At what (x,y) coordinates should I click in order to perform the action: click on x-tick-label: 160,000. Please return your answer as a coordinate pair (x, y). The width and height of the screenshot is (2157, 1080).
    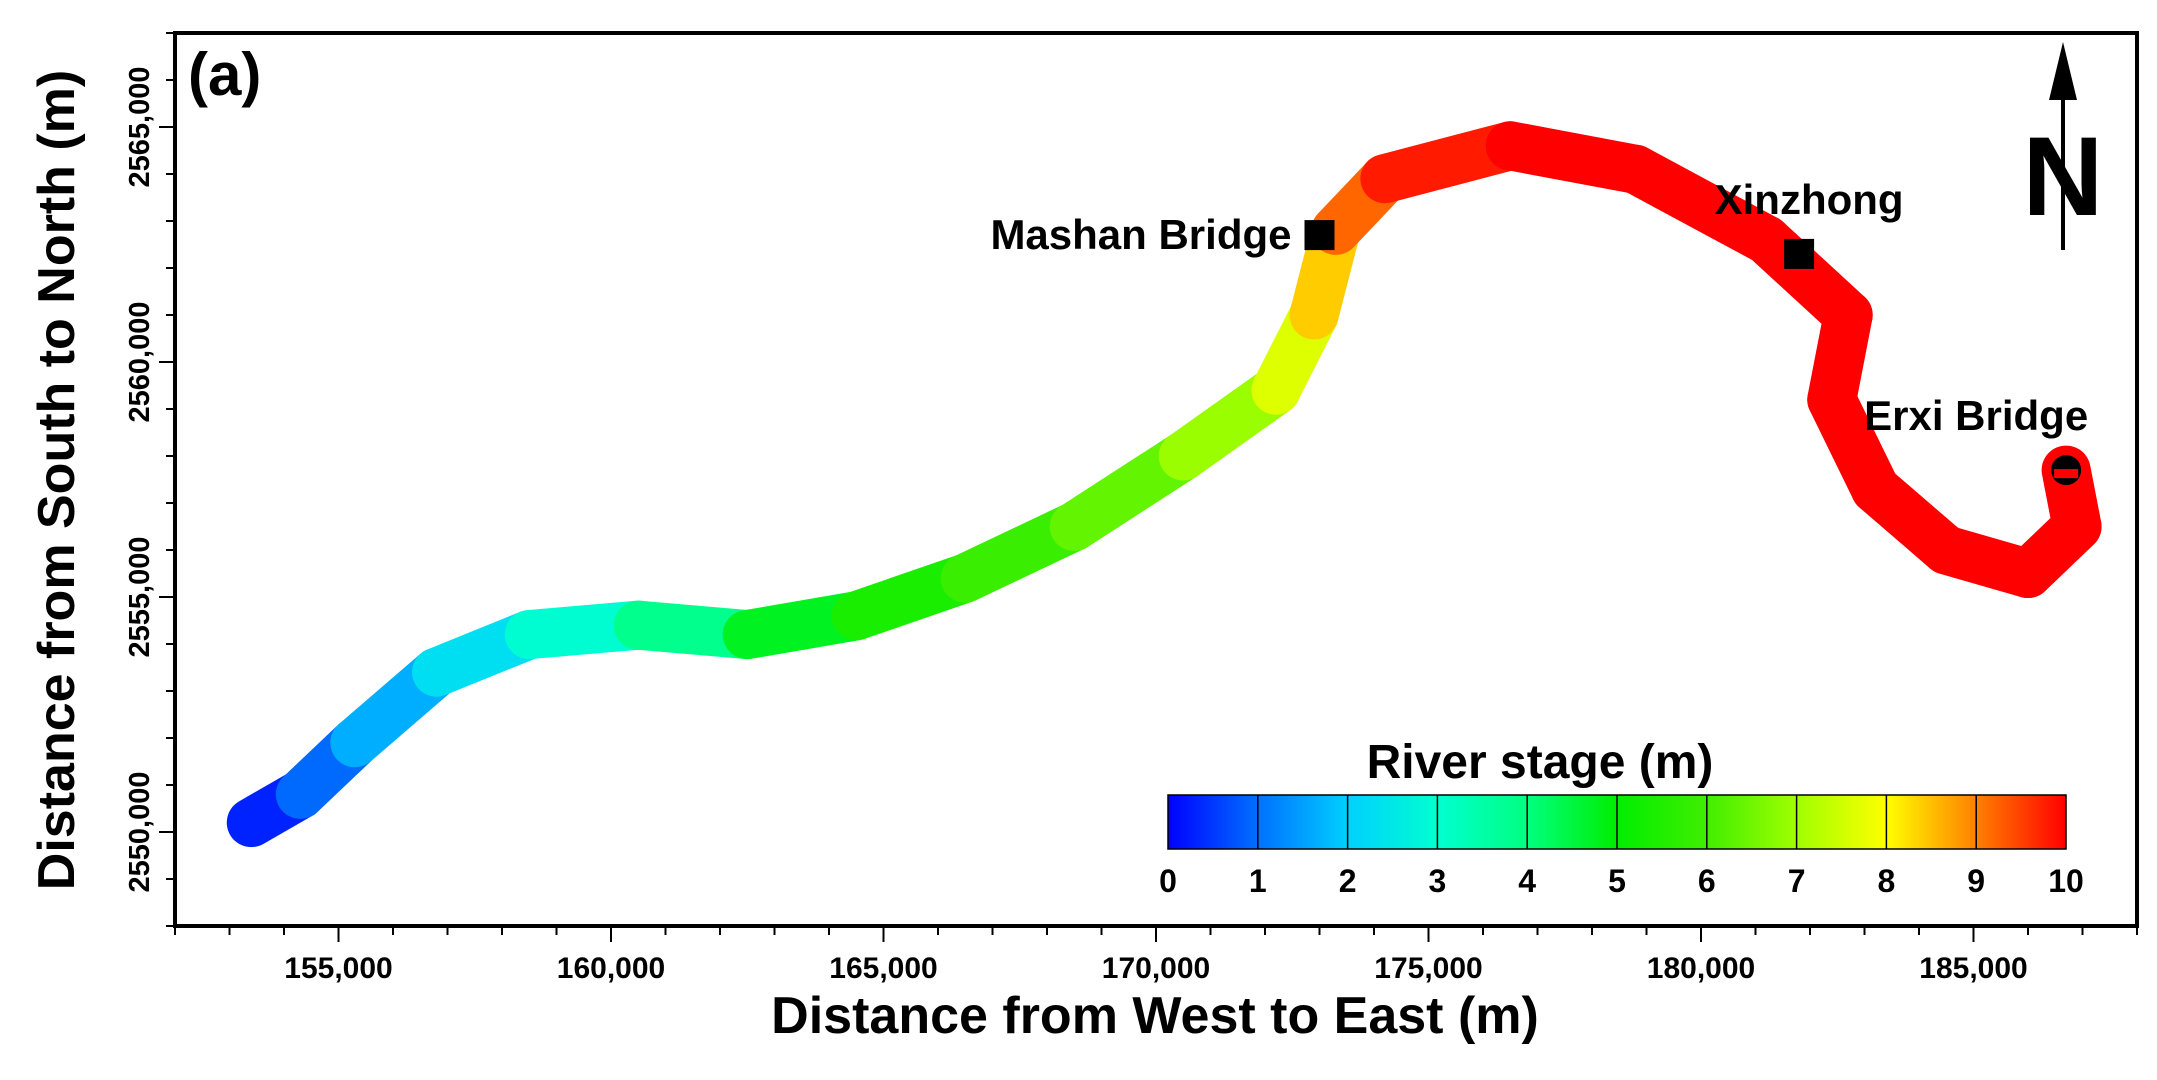
    Looking at the image, I should click on (611, 968).